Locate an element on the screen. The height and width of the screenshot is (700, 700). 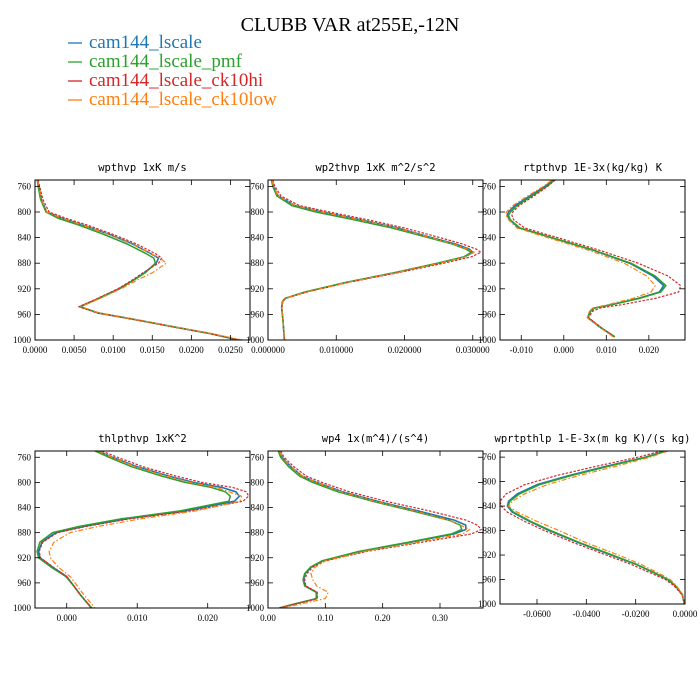
legend-label: cam144_lscale_ck10low is located at coordinates (183, 99).